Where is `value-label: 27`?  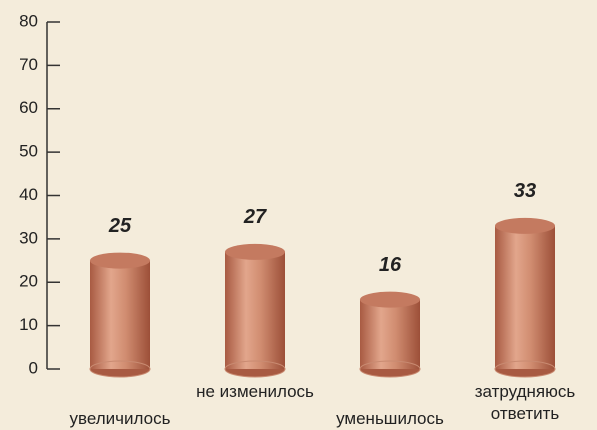
value-label: 27 is located at coordinates (255, 217).